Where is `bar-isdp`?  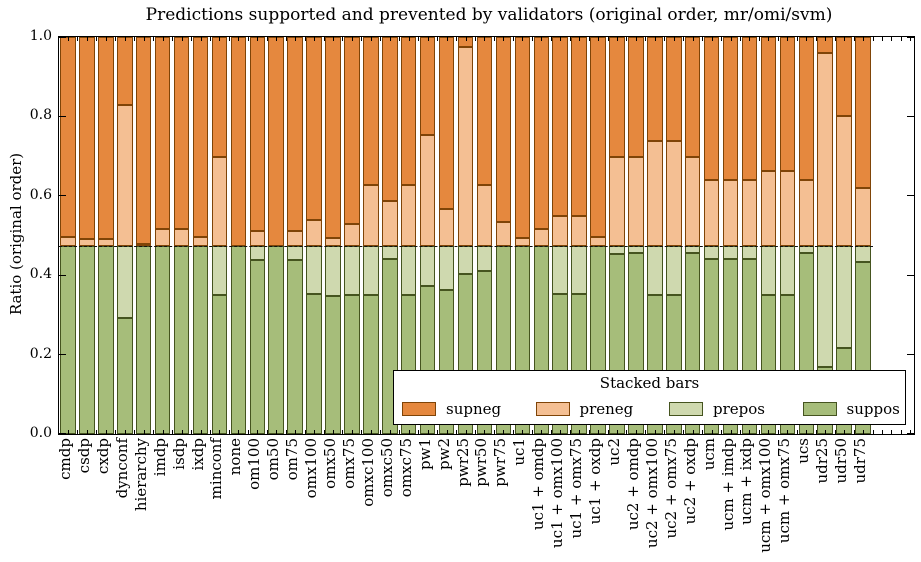 bar-isdp is located at coordinates (181, 235).